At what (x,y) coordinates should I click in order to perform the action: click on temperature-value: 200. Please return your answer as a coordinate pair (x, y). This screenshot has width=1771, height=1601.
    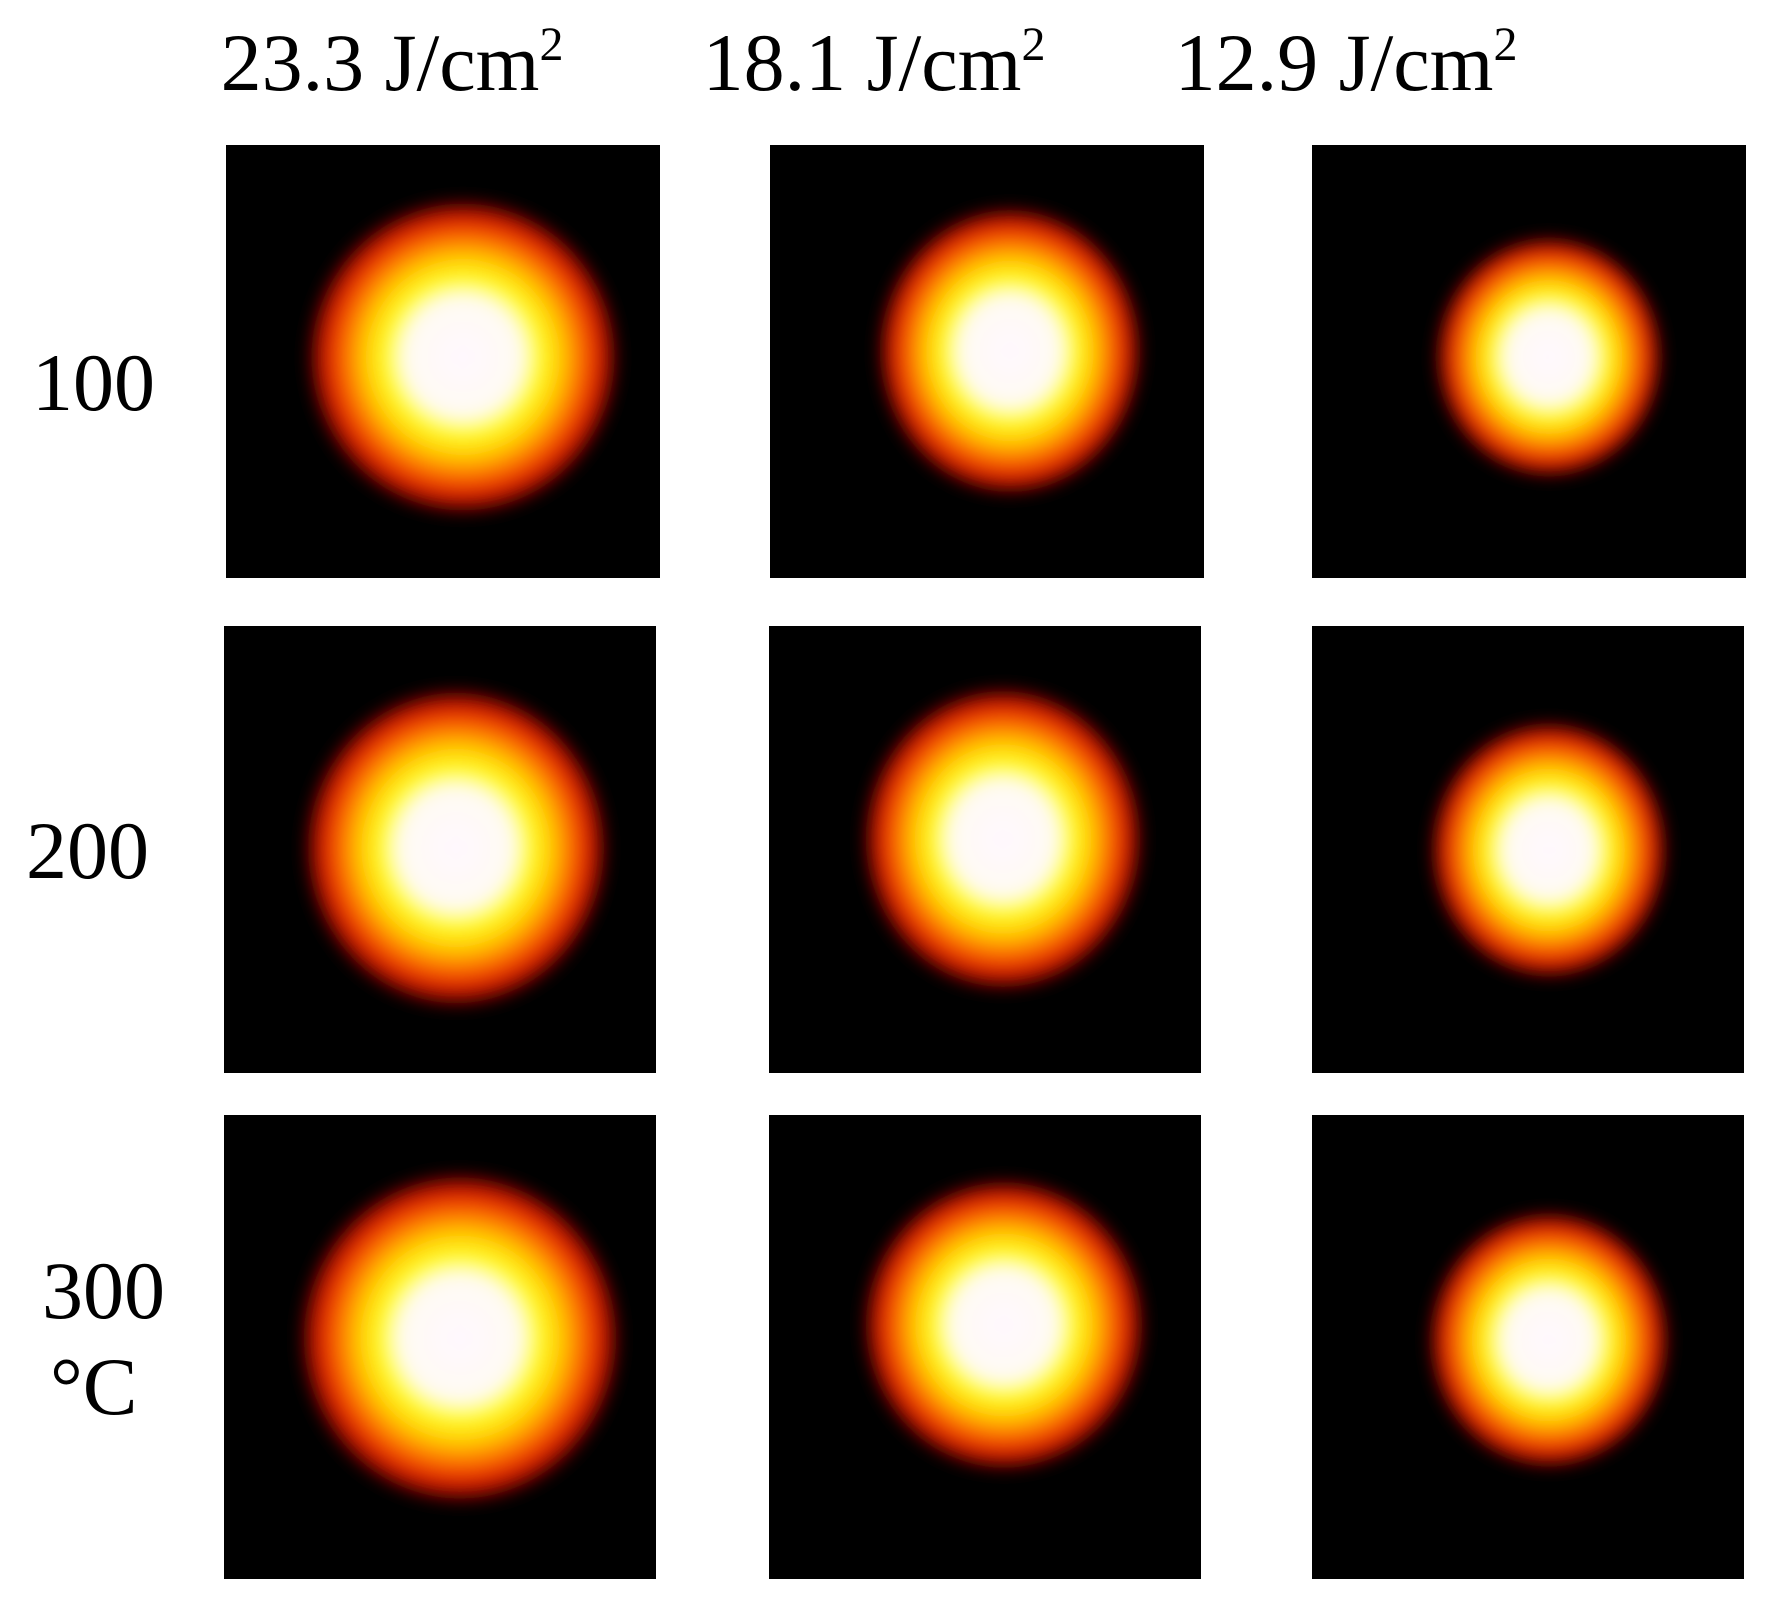
    Looking at the image, I should click on (87, 850).